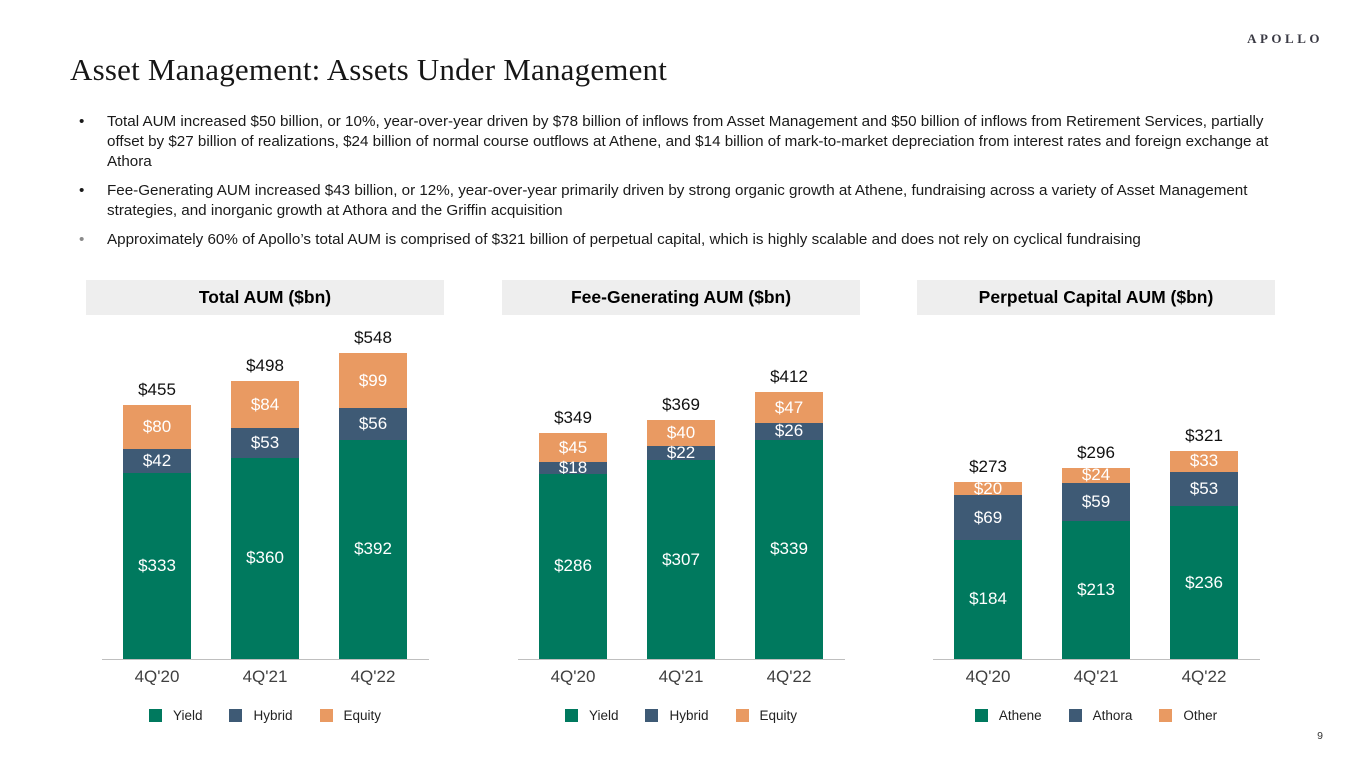 Image resolution: width=1365 pixels, height=768 pixels. I want to click on legend: Athene Athora Other, so click(1096, 715).